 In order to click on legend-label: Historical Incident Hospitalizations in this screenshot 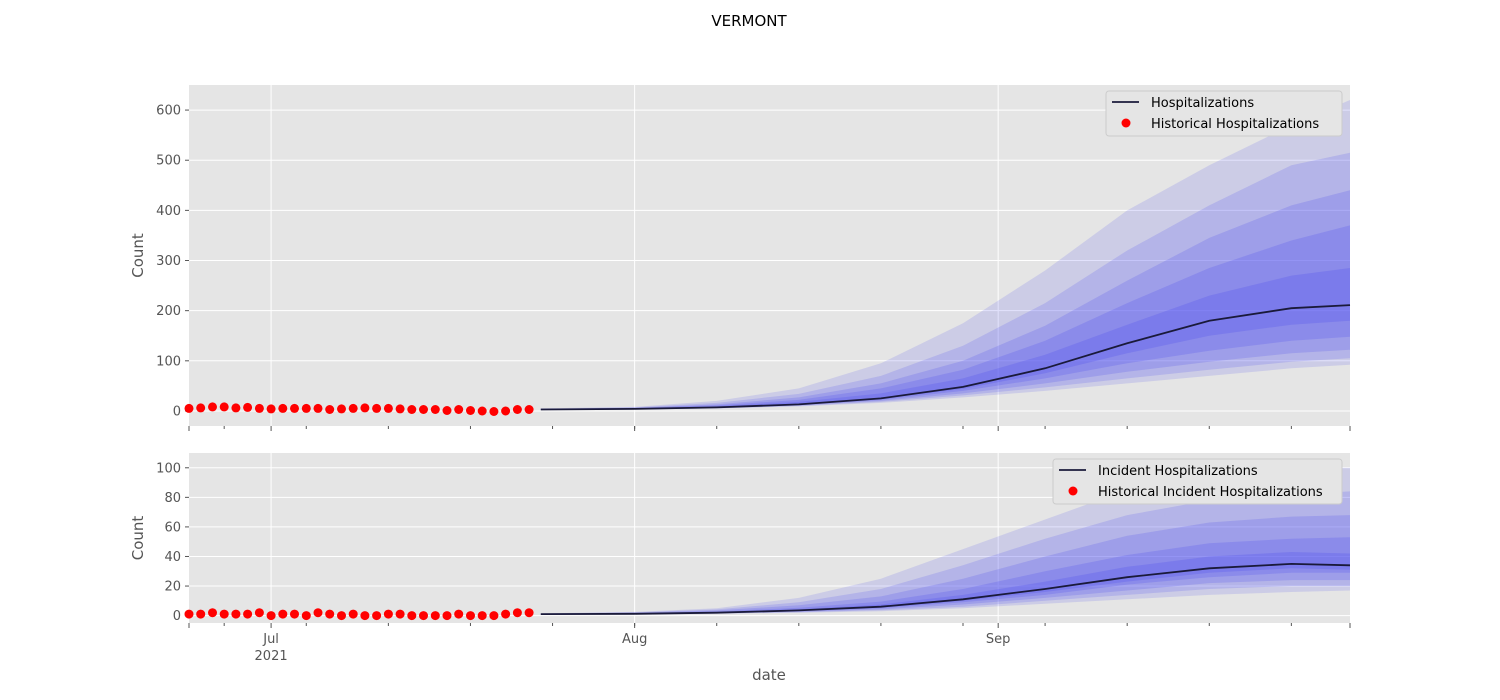, I will do `click(1210, 492)`.